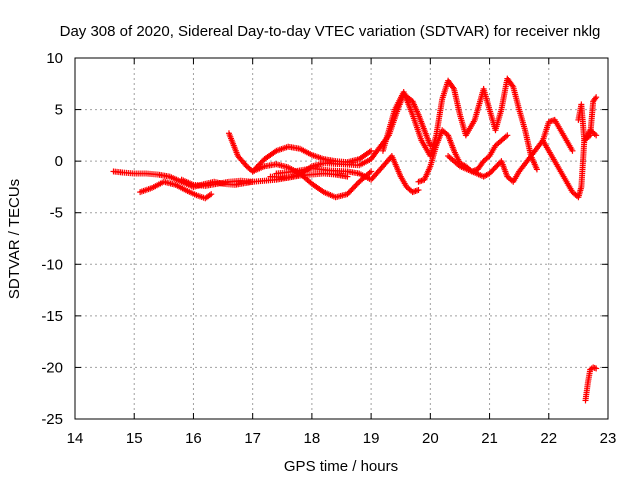  What do you see at coordinates (52, 367) in the screenshot?
I see `y-tick-label: -20` at bounding box center [52, 367].